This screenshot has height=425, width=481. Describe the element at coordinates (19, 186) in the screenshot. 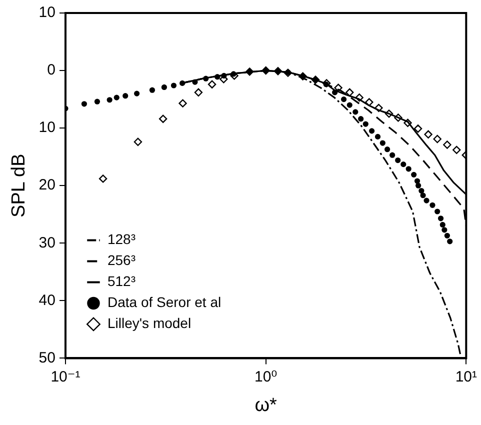

I see `y-axis-title: SPL dB` at that location.